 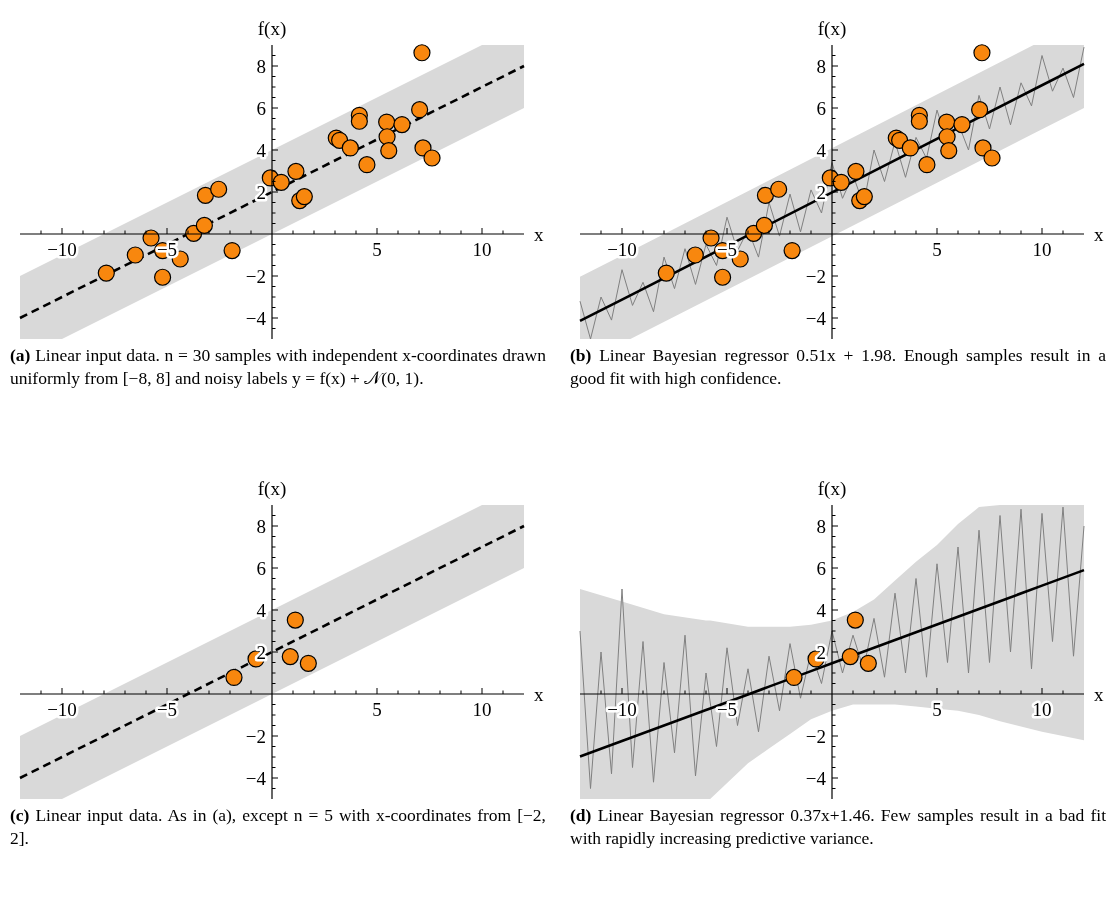 I want to click on text: (a) Linear input data. n = 30 samples with independent x-coordinates drawn uniformly from [−8, 8] and noisy labels y = f(x) + 𝒩(0, 1)., so click(x=278, y=367).